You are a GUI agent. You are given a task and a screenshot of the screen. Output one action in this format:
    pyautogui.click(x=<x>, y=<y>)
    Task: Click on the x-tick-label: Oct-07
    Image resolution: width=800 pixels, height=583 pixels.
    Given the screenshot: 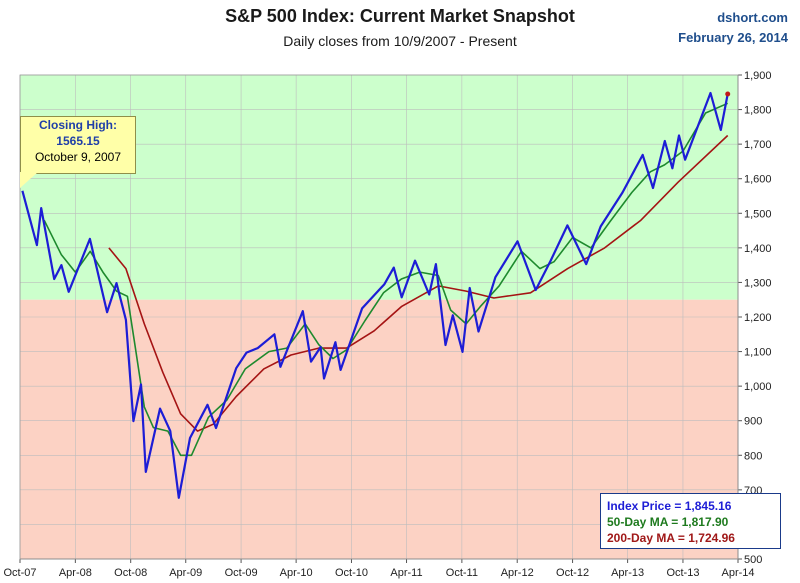 What is the action you would take?
    pyautogui.click(x=19, y=573)
    